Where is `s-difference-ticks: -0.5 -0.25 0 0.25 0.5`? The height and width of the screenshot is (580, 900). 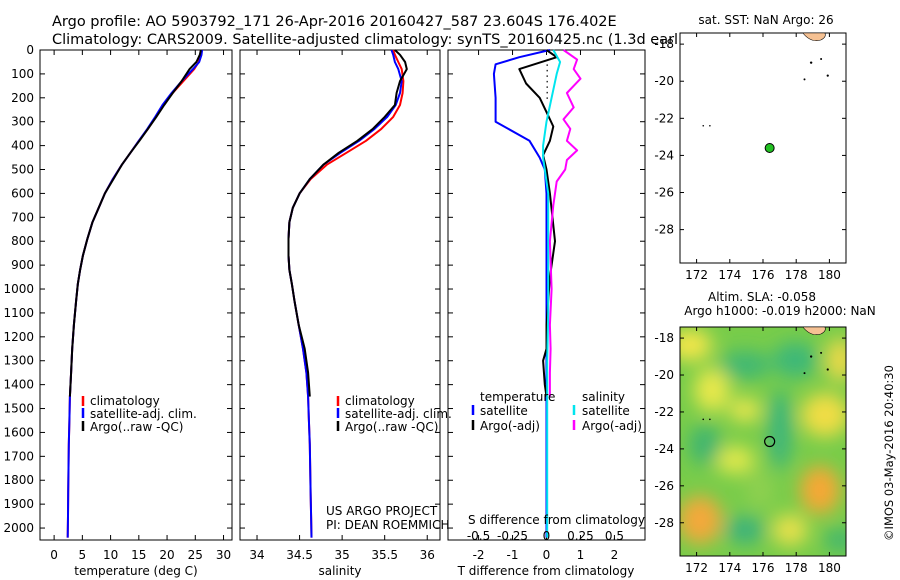 s-difference-ticks: -0.5 -0.25 0 0.25 0.5 is located at coordinates (545, 536).